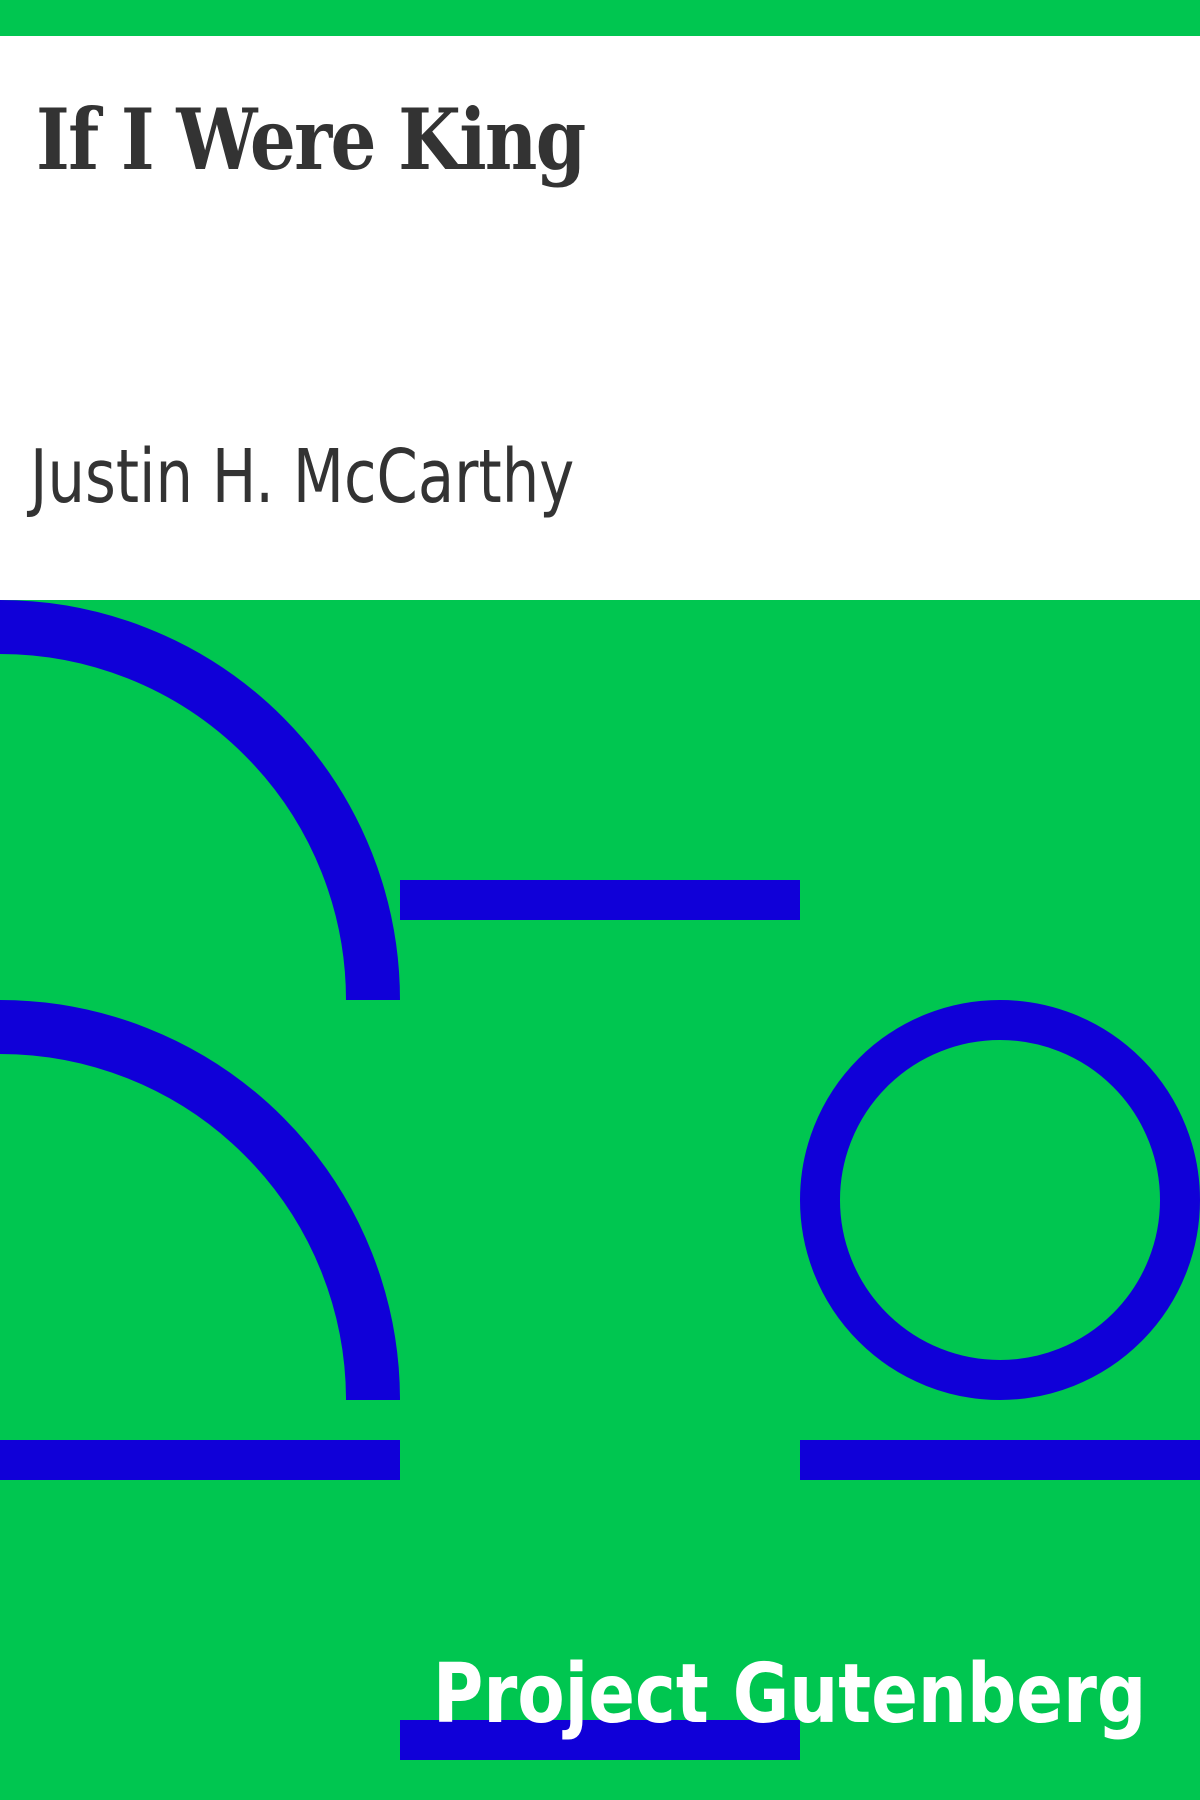 The height and width of the screenshot is (1800, 1200). I want to click on book-title: If I Were King, so click(311, 139).